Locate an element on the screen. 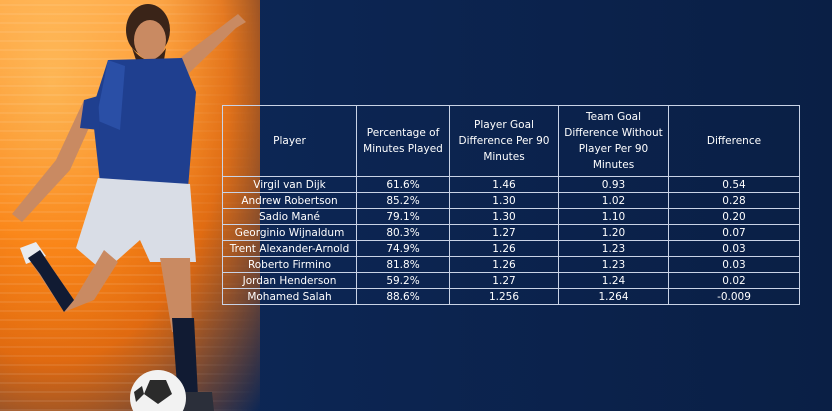 This screenshot has width=832, height=411. cell-player: Georginio Wijnaldum is located at coordinates (289, 232).